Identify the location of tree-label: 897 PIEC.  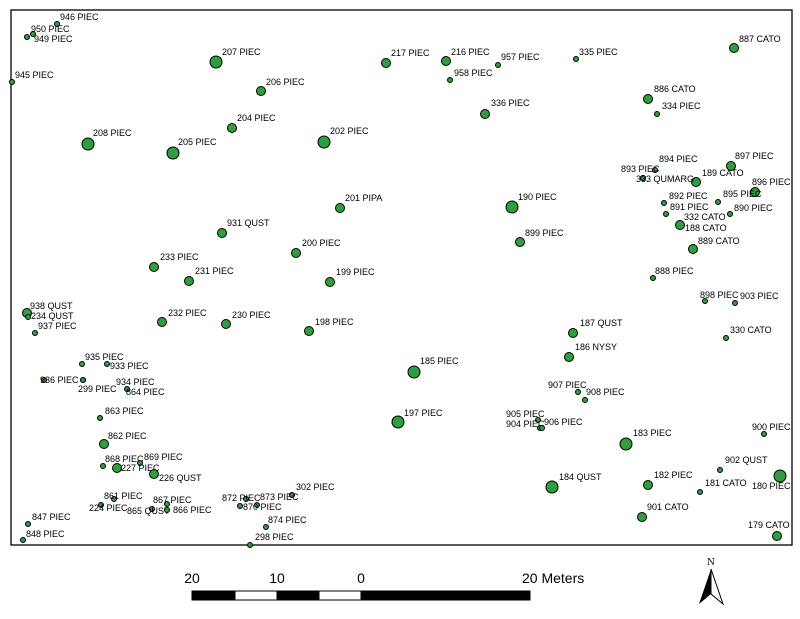
(754, 156).